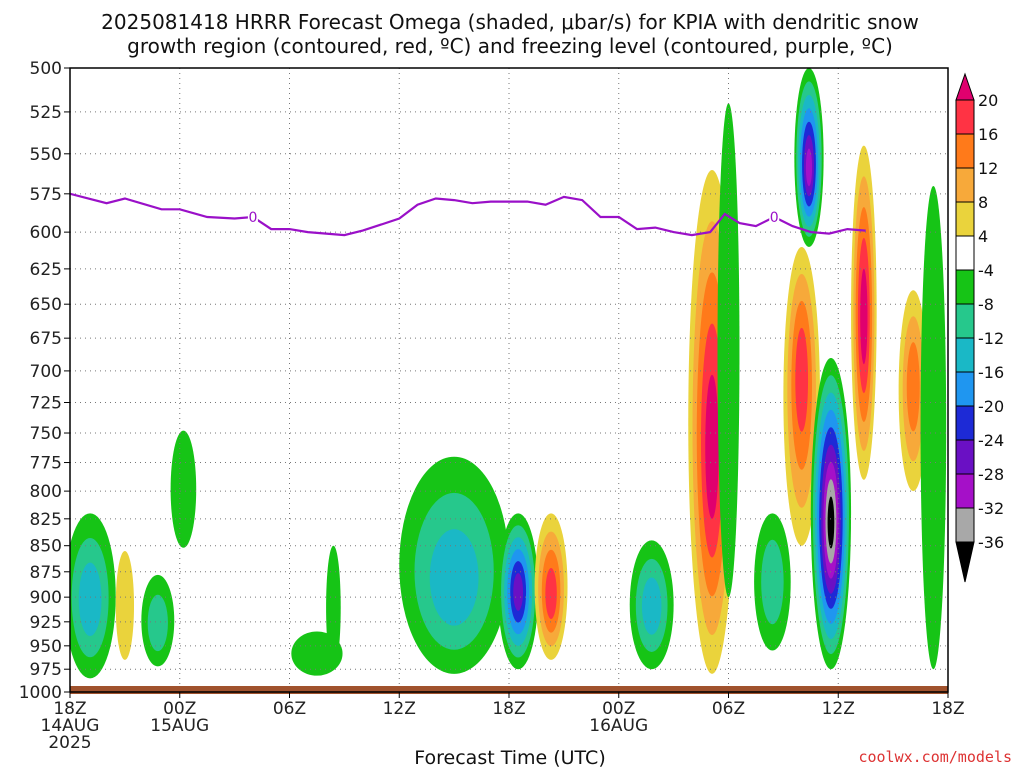 This screenshot has height=768, width=1024. I want to click on colorbar-label-1: 16, so click(988, 134).